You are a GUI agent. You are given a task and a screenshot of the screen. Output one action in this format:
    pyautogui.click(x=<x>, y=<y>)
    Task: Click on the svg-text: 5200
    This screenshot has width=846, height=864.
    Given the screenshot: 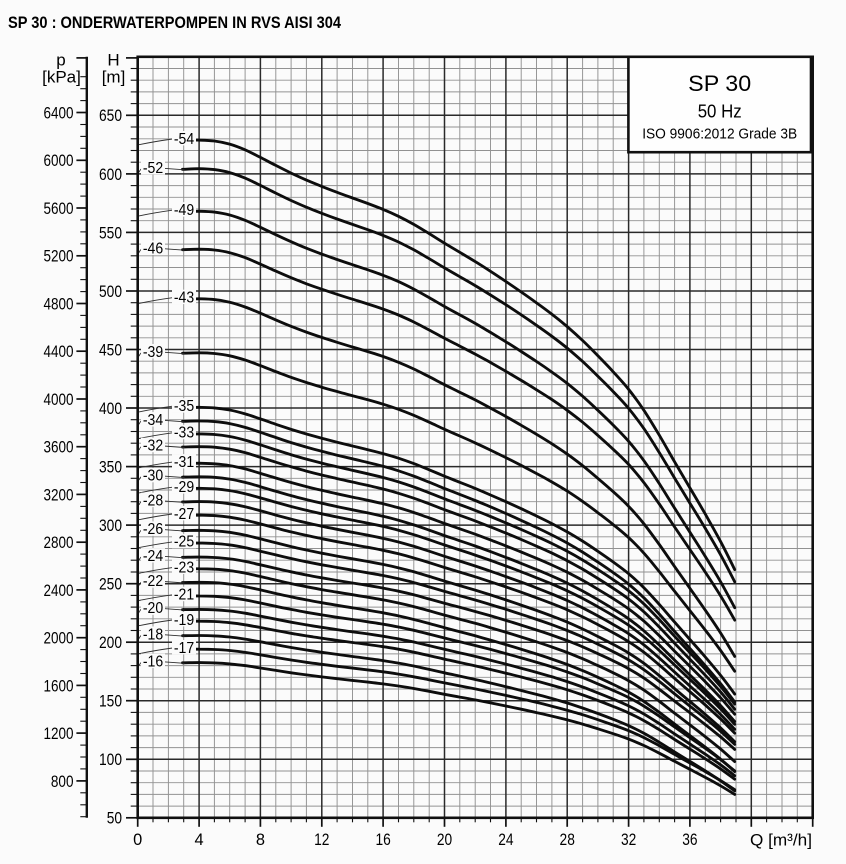 What is the action you would take?
    pyautogui.click(x=59, y=257)
    